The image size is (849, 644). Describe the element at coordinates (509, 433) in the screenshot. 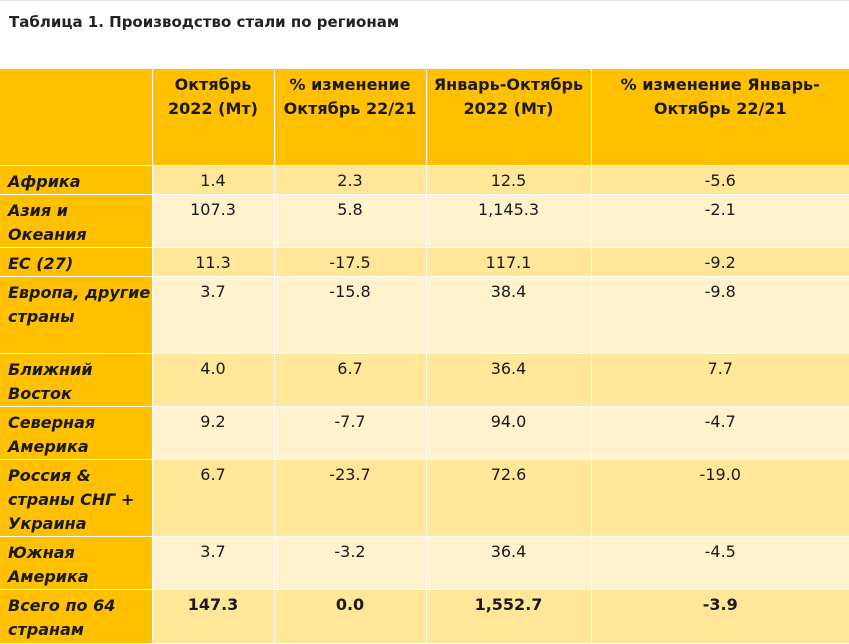

I see `ytd-value: 94.0` at that location.